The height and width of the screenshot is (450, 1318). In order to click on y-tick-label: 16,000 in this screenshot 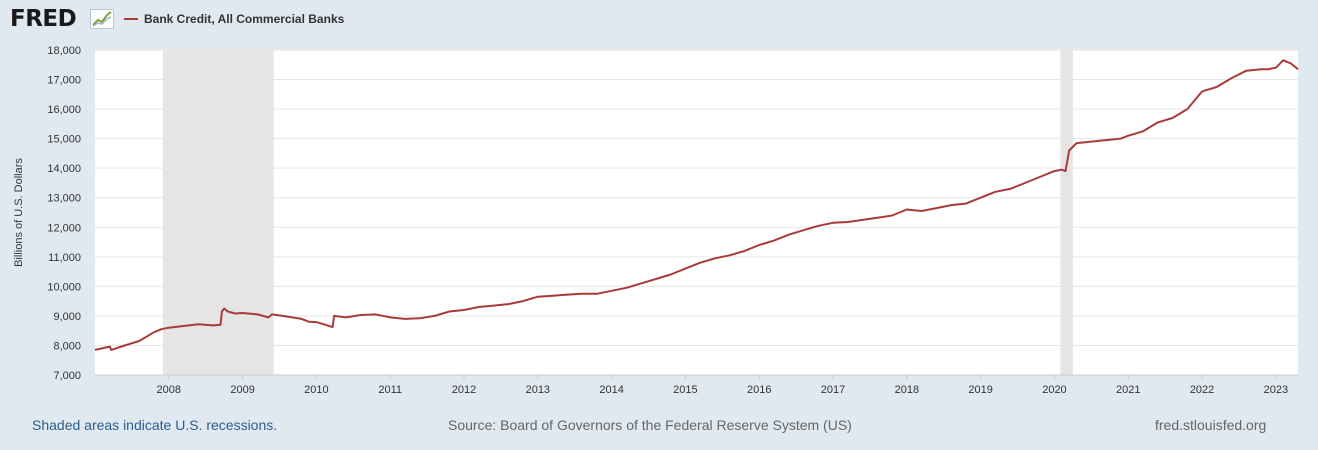, I will do `click(64, 110)`.